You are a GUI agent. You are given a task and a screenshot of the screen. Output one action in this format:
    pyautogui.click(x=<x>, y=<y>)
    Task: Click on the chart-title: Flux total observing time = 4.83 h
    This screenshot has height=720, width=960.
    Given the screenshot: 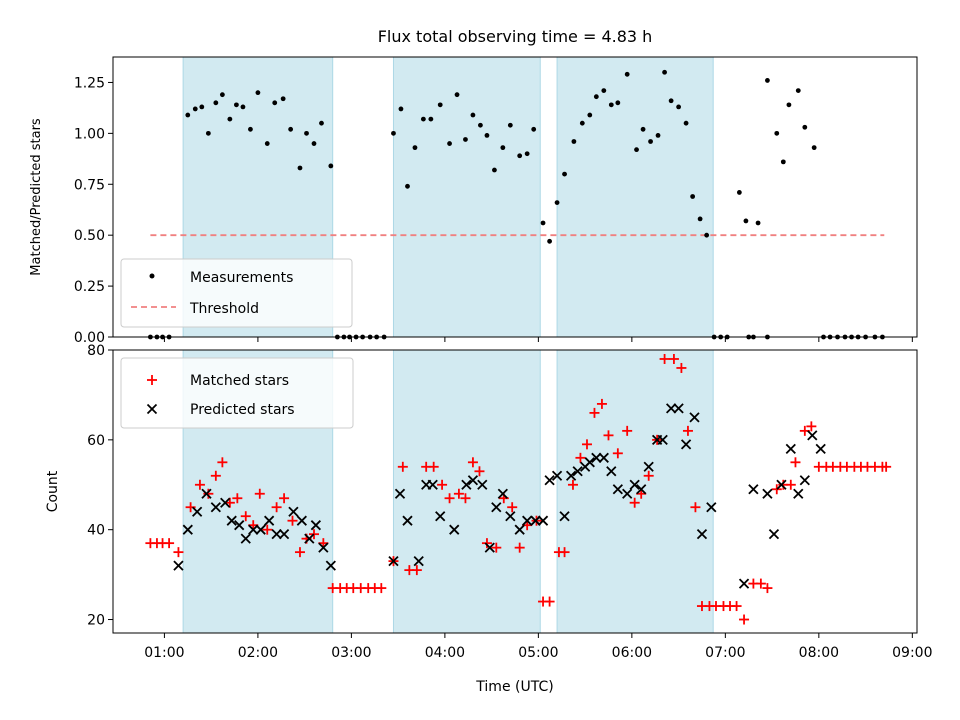 What is the action you would take?
    pyautogui.click(x=515, y=36)
    